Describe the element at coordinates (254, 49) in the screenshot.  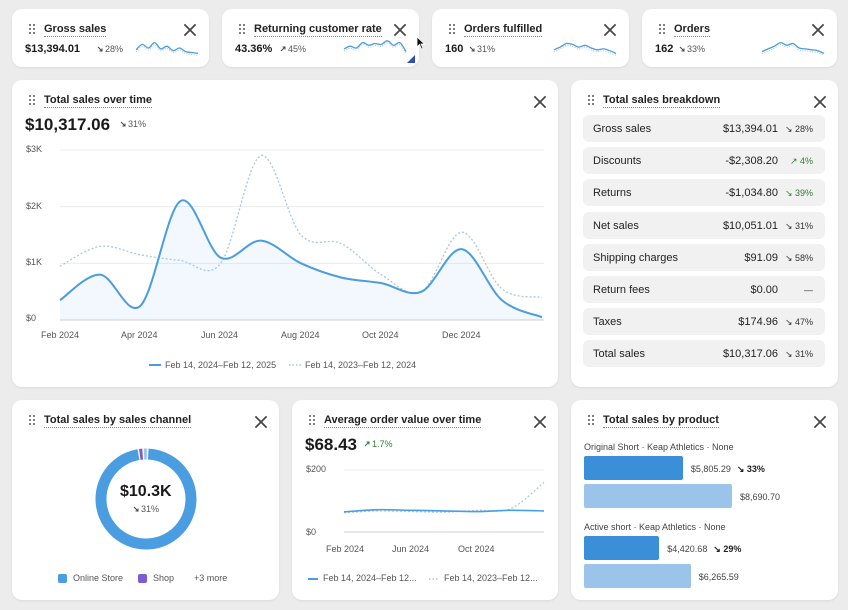
I see `kpi-value: 43.36%` at that location.